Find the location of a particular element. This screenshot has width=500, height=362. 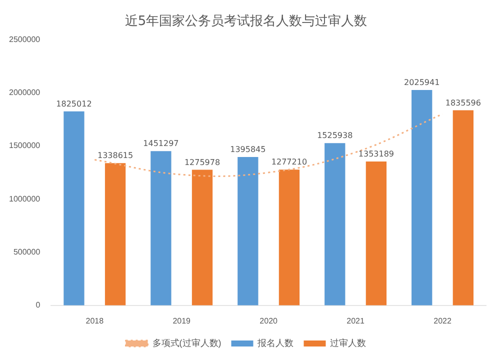

x-tick-label: 2019 is located at coordinates (182, 321).